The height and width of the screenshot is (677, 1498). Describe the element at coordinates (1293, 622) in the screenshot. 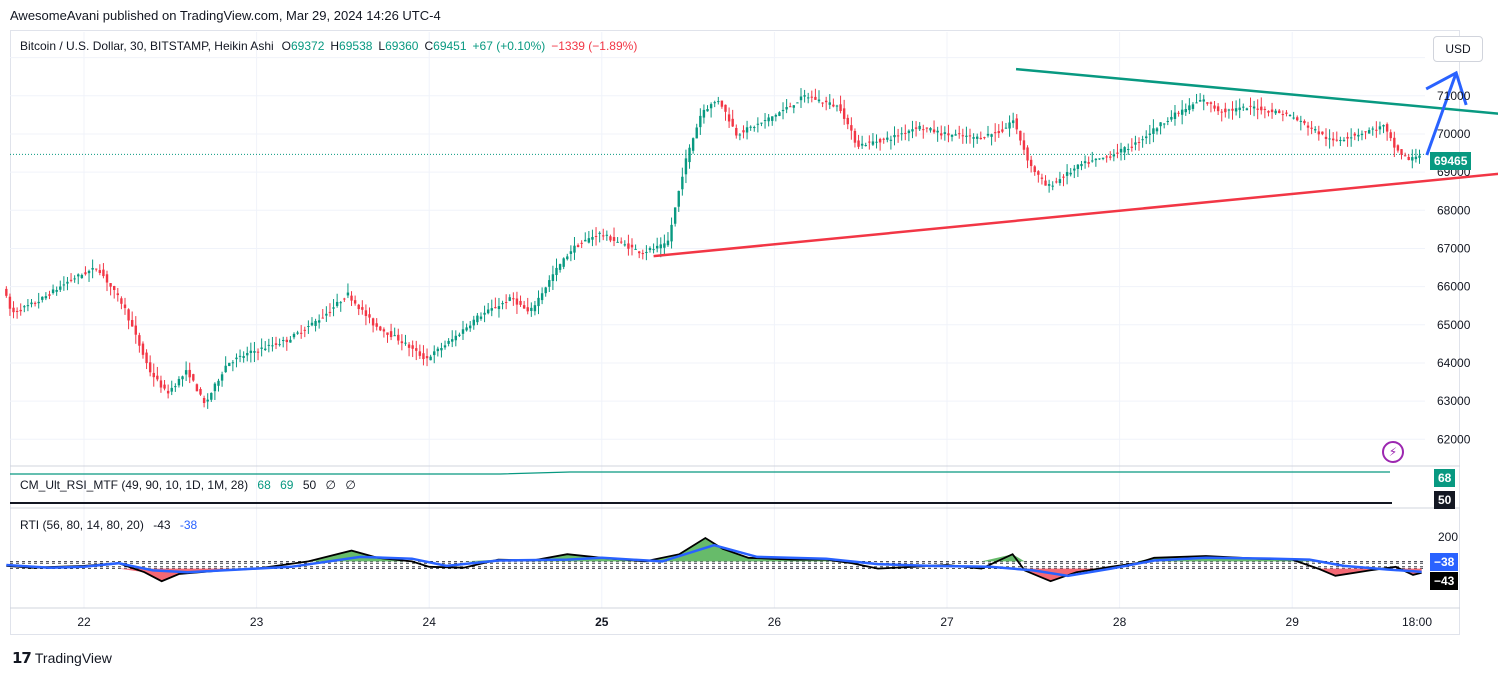

I see `time-tick-label: 29` at that location.